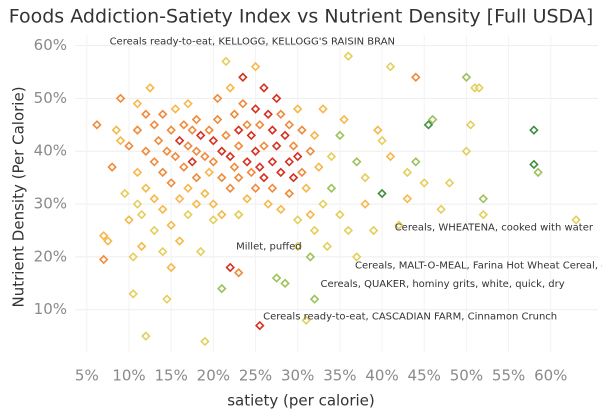 The height and width of the screenshot is (415, 602). Describe the element at coordinates (550, 376) in the screenshot. I see `x-tick-label: 60%` at that location.